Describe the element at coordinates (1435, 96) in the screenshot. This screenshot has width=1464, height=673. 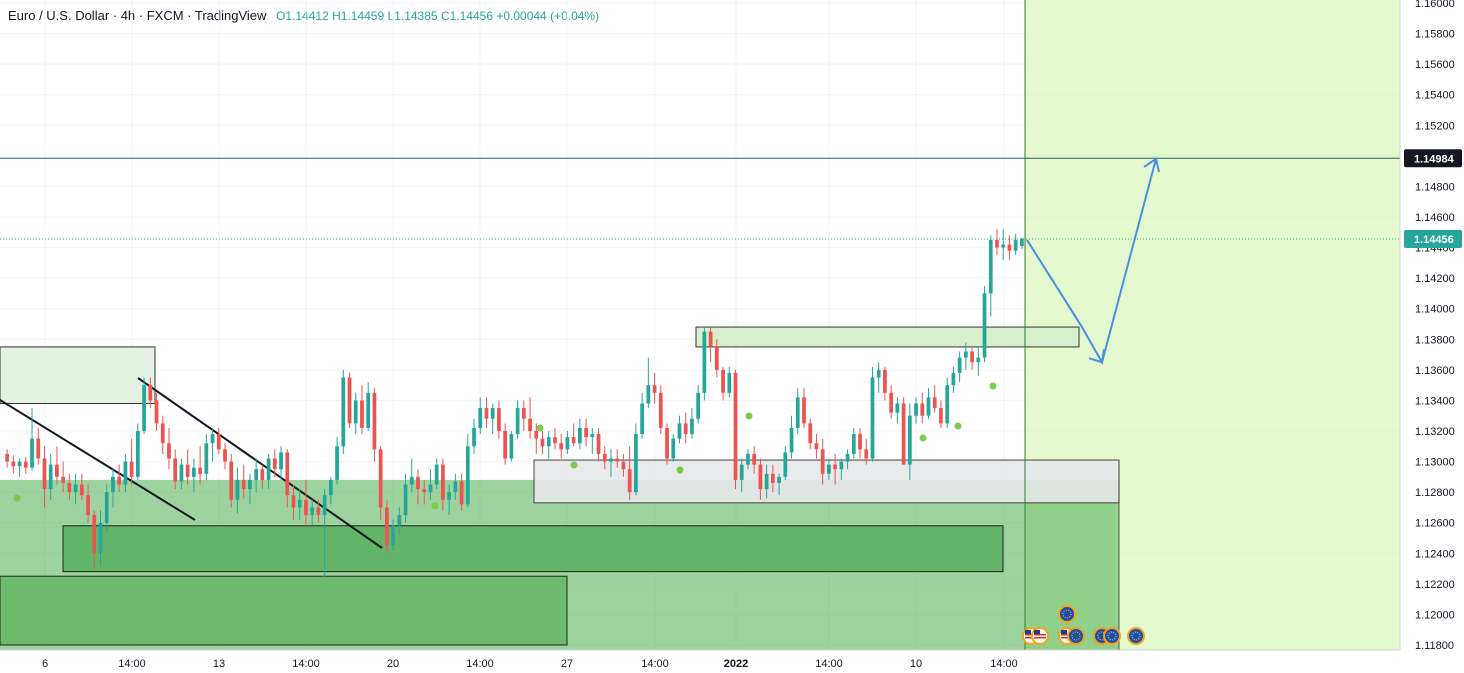
I see `price-tick-label: 1.15400` at that location.